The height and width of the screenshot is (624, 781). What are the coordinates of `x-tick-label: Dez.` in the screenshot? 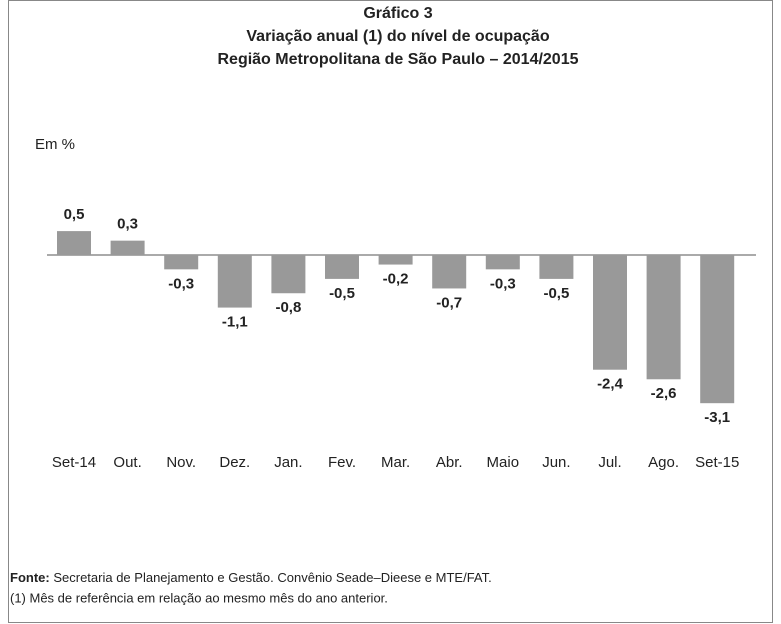 It's located at (234, 462).